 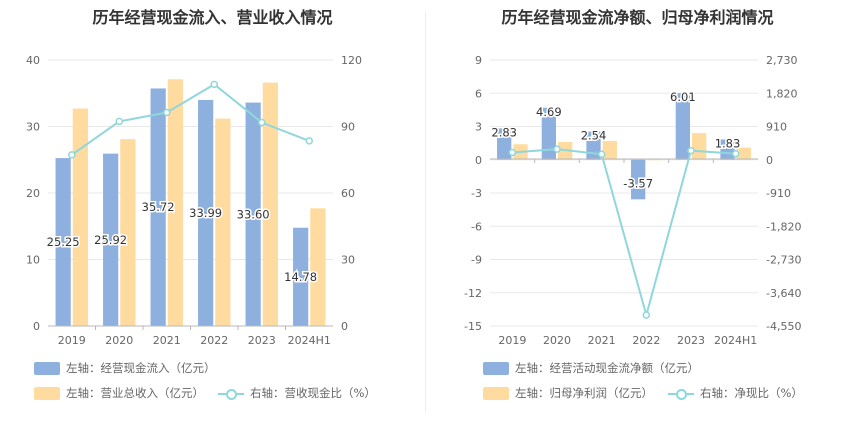 I want to click on left-axis-tick-label: -12, so click(x=473, y=293).